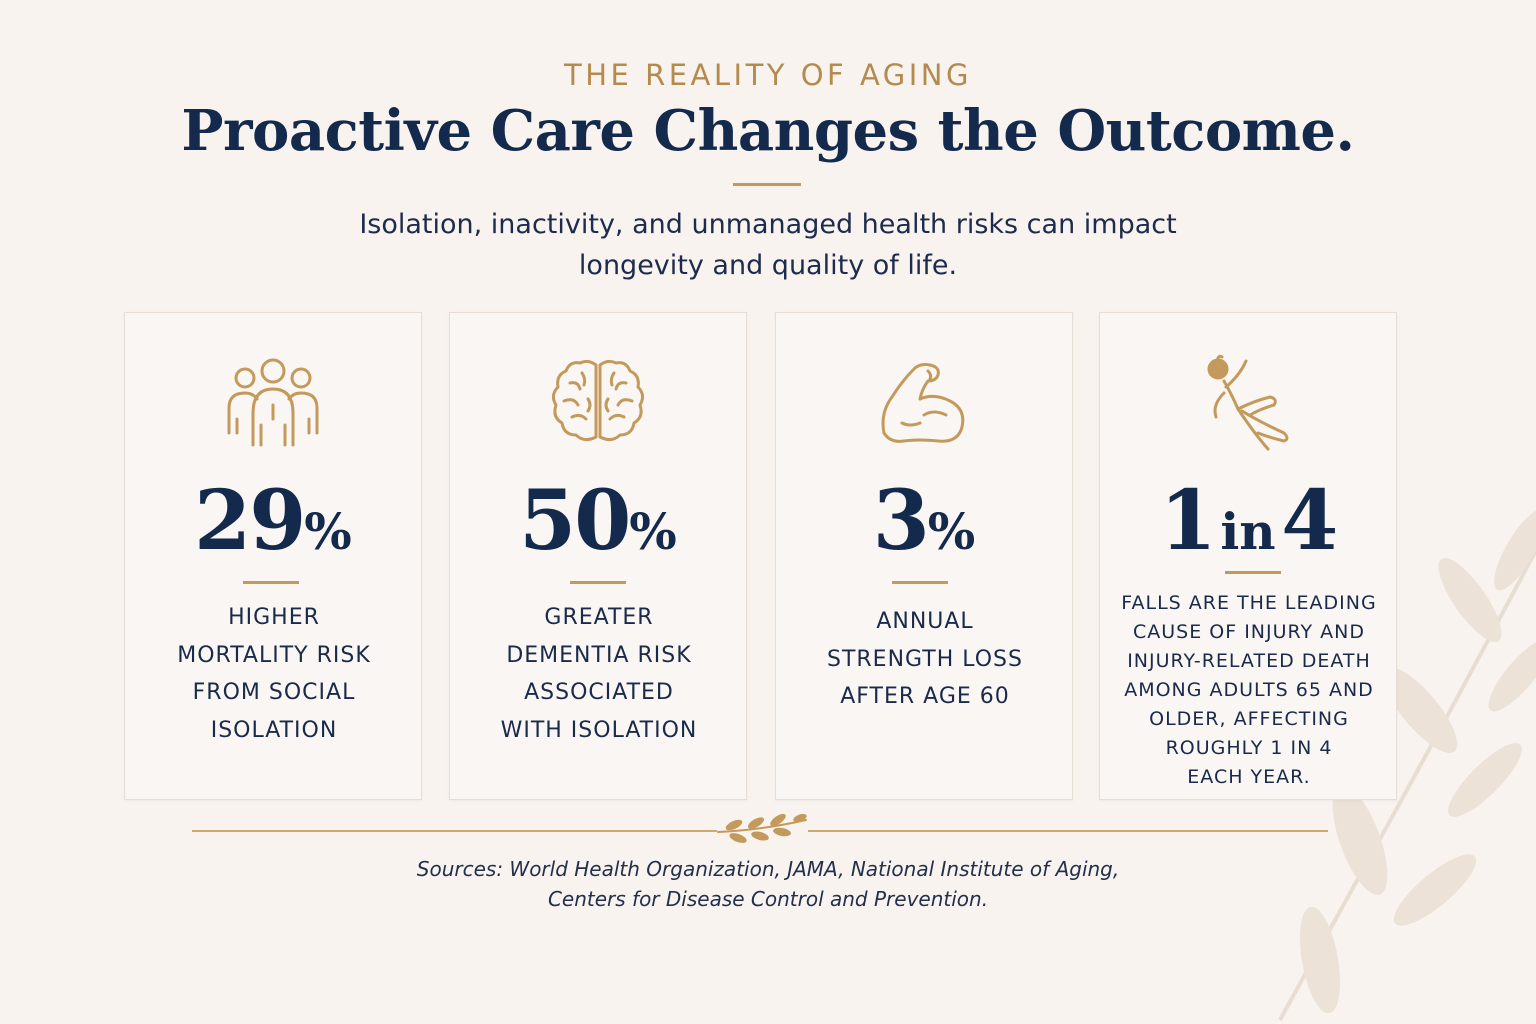  What do you see at coordinates (454, 831) in the screenshot?
I see `footer-divider-left` at bounding box center [454, 831].